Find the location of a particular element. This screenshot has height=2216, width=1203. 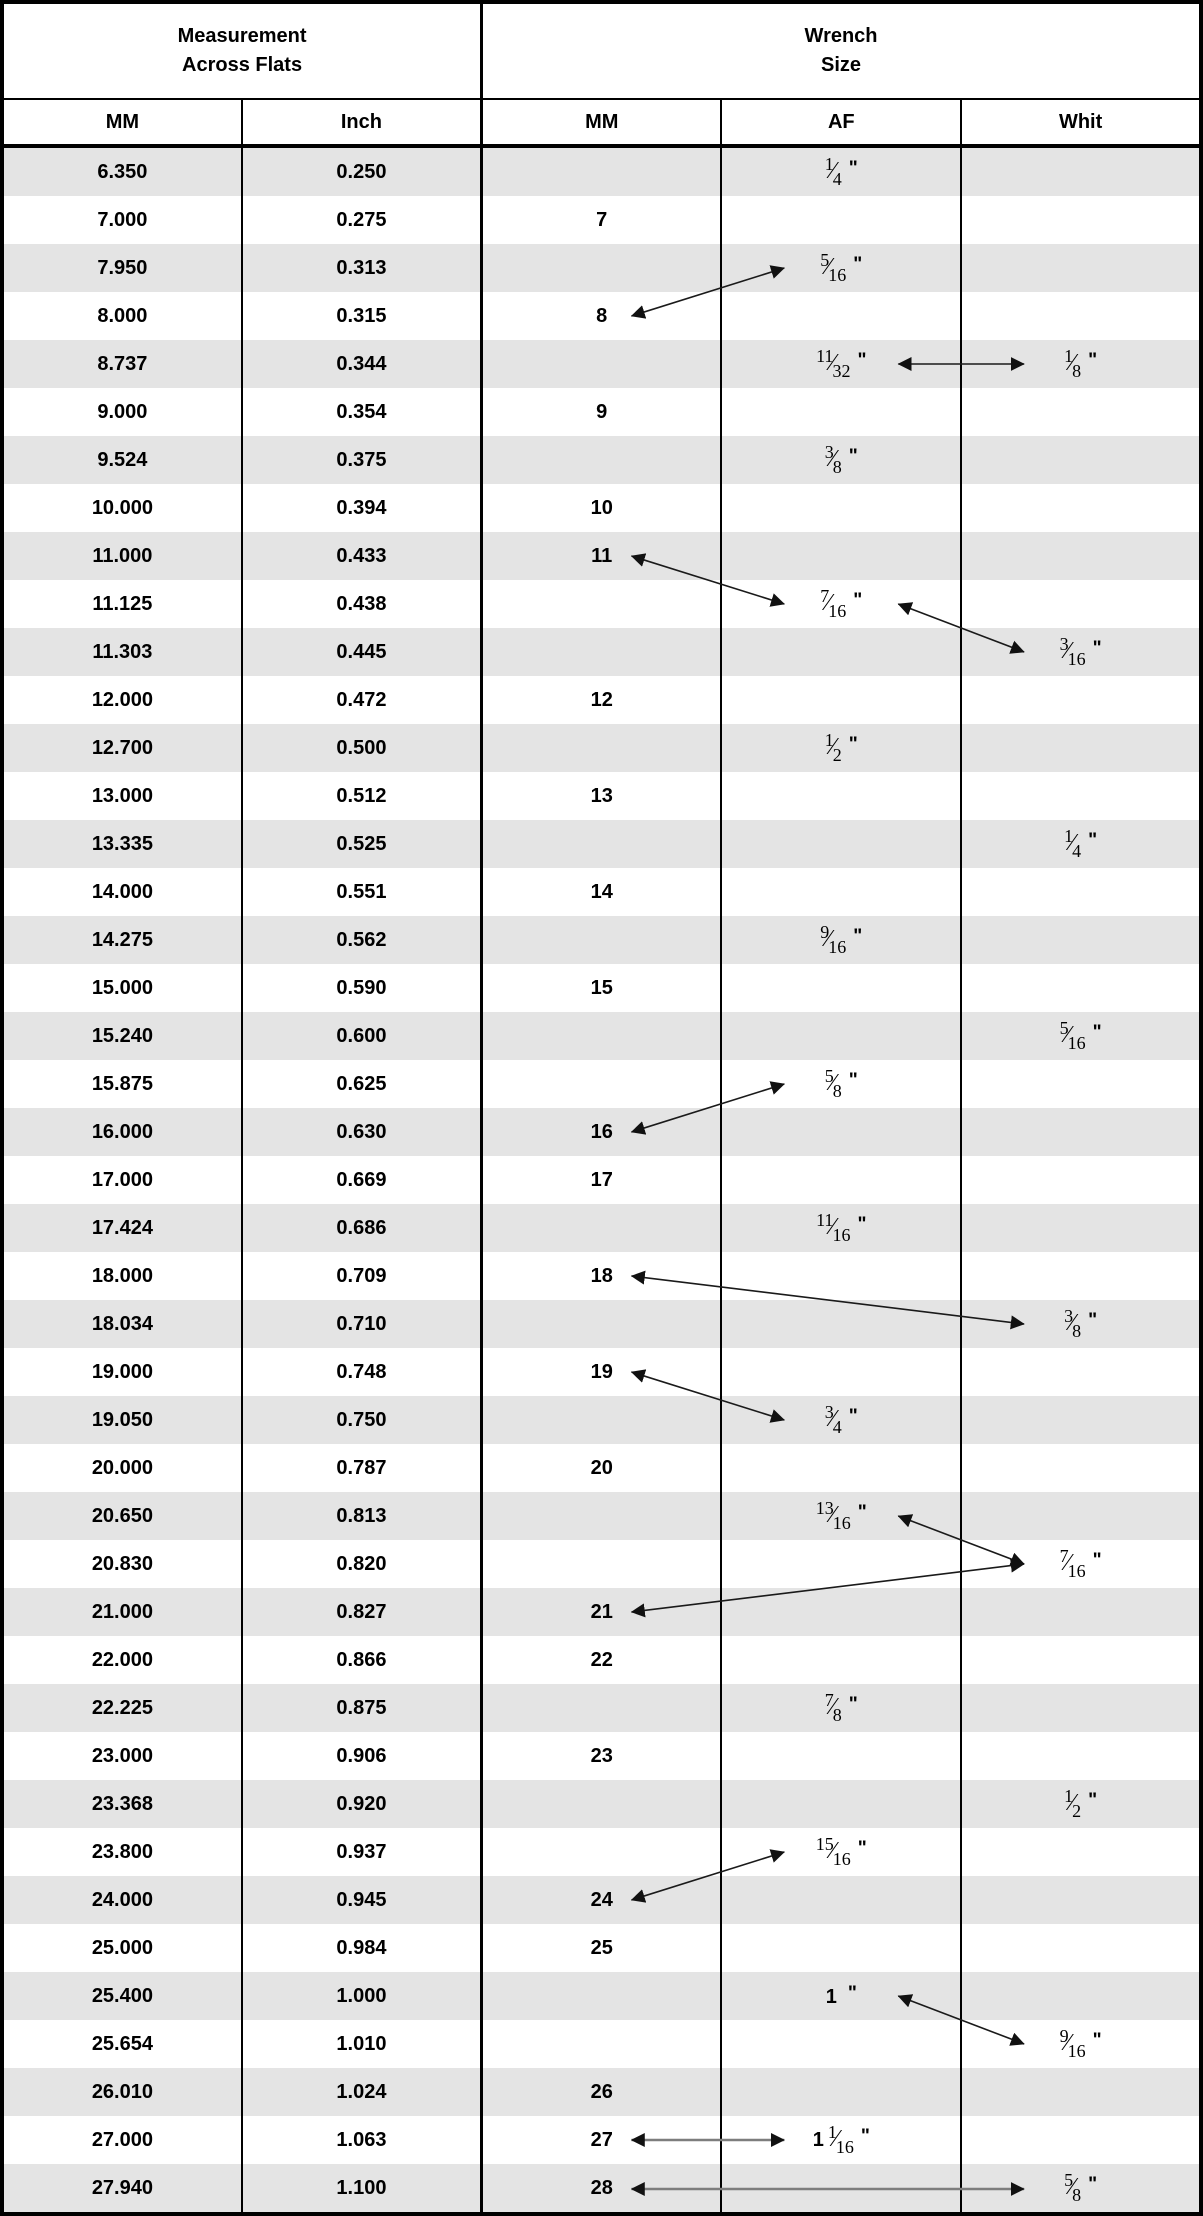

cell-mm-flats: 14.275 is located at coordinates (122, 940).